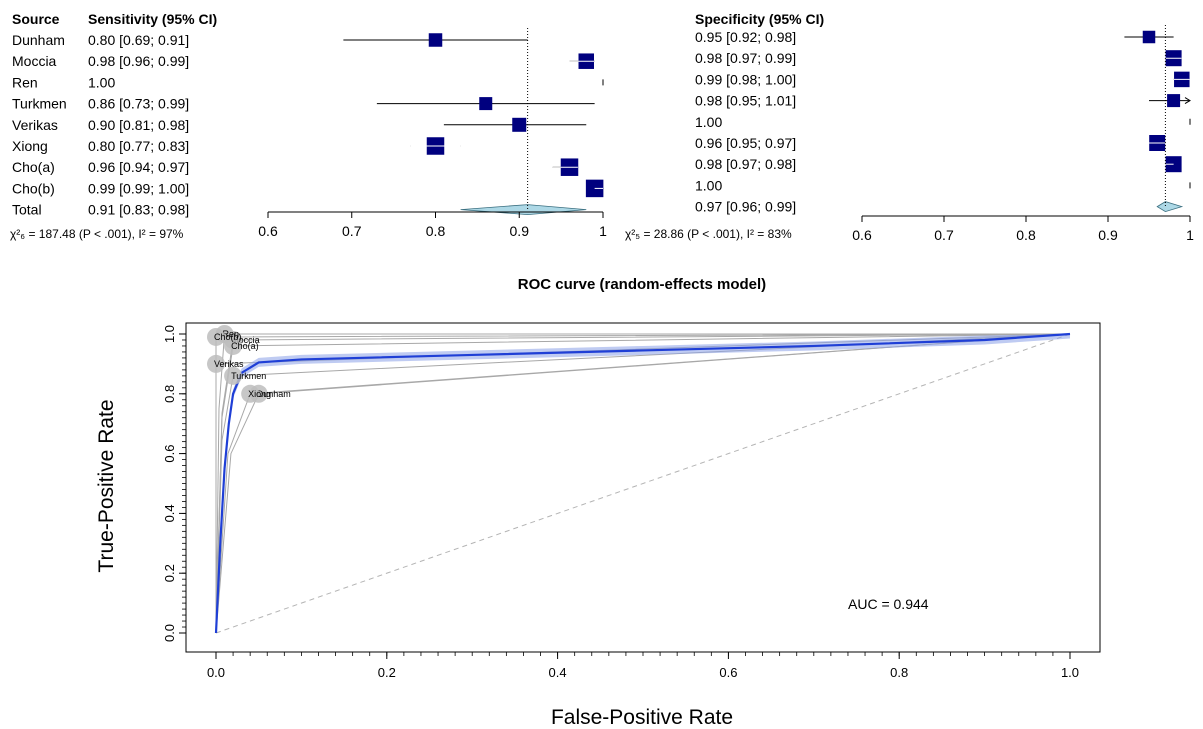 The height and width of the screenshot is (729, 1203). Describe the element at coordinates (642, 717) in the screenshot. I see `roc-x-axis-label: False-Positive Rate` at that location.